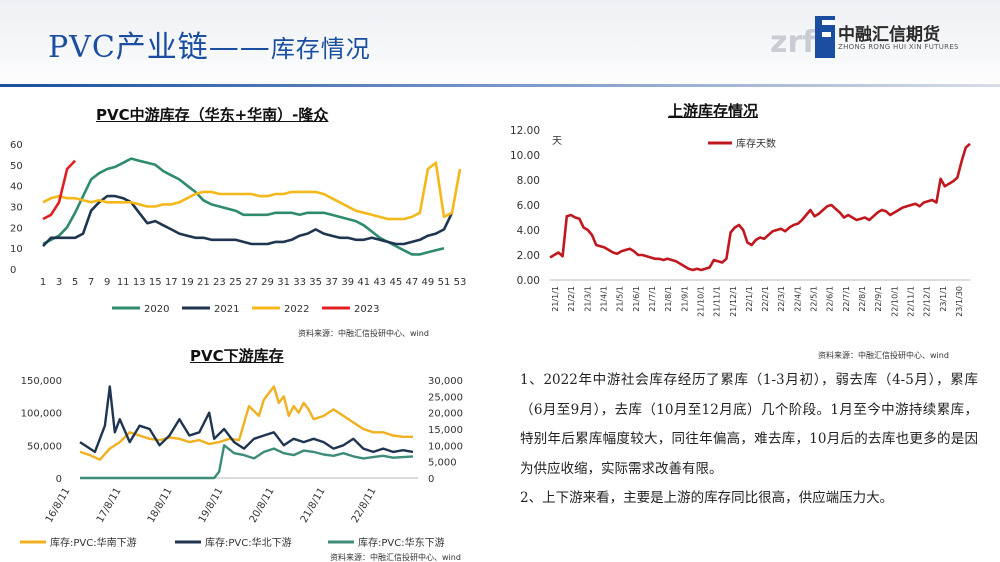 This screenshot has height=562, width=1000. What do you see at coordinates (16, 228) in the screenshot?
I see `mid-y-tick-2: 20` at bounding box center [16, 228].